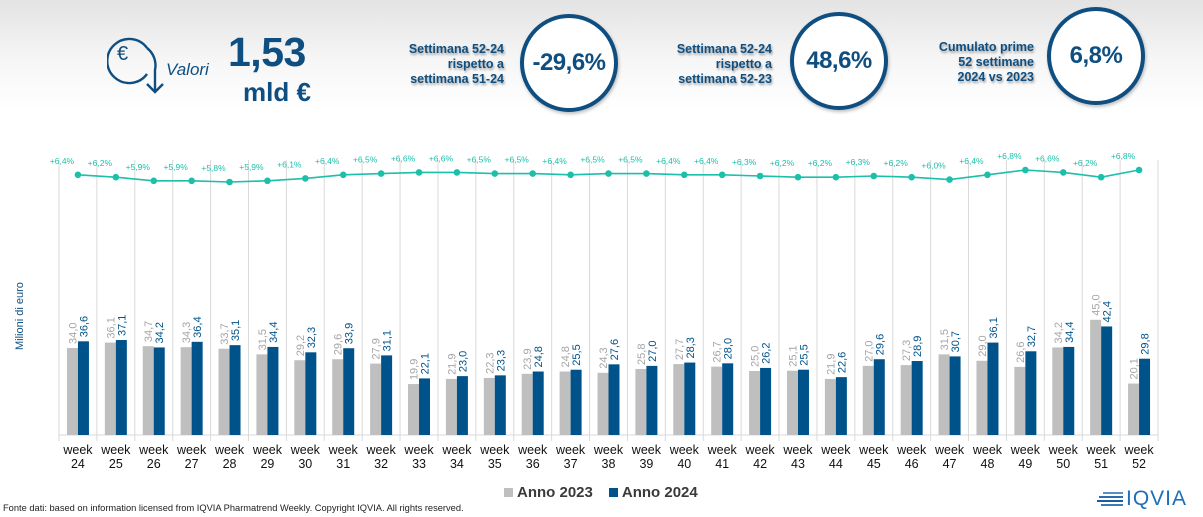  I want to click on x-tick-label: 48, so click(988, 463).